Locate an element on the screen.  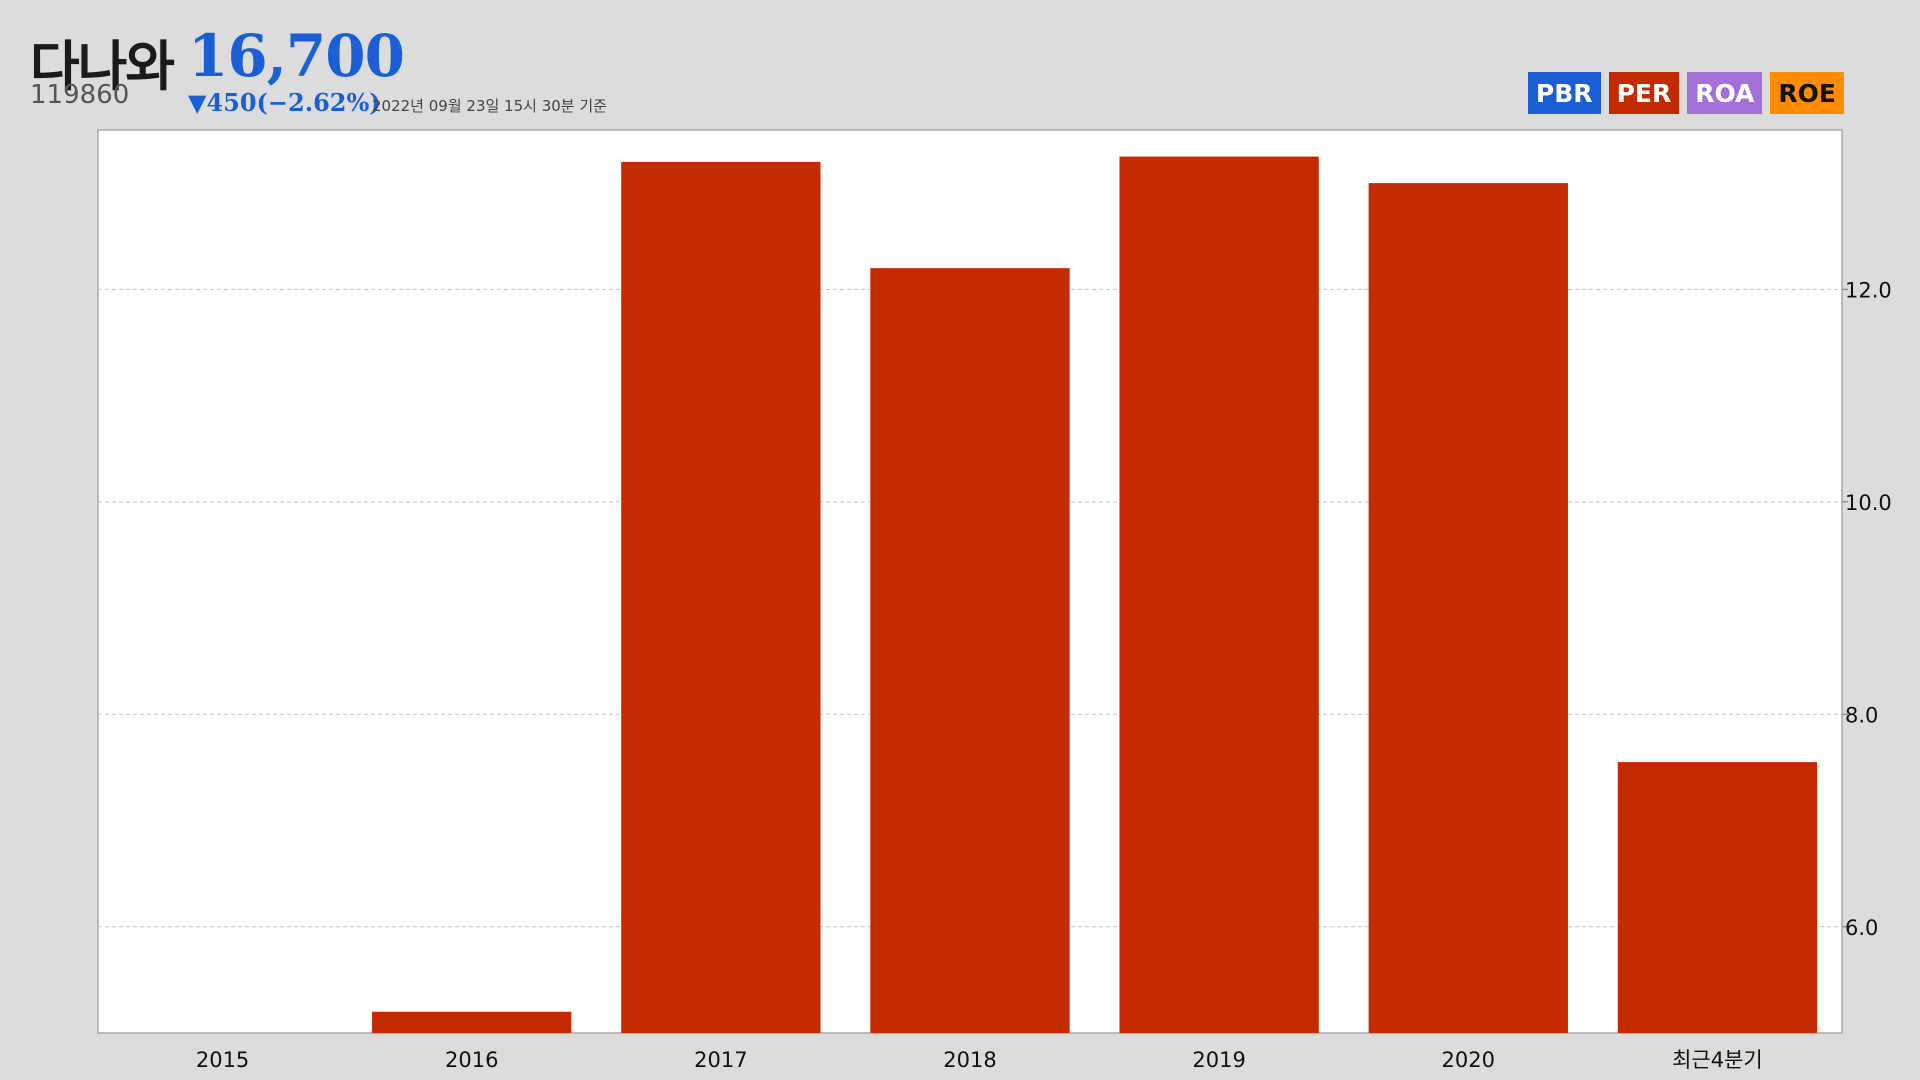
stock-name: 다나와 is located at coordinates (102, 66).